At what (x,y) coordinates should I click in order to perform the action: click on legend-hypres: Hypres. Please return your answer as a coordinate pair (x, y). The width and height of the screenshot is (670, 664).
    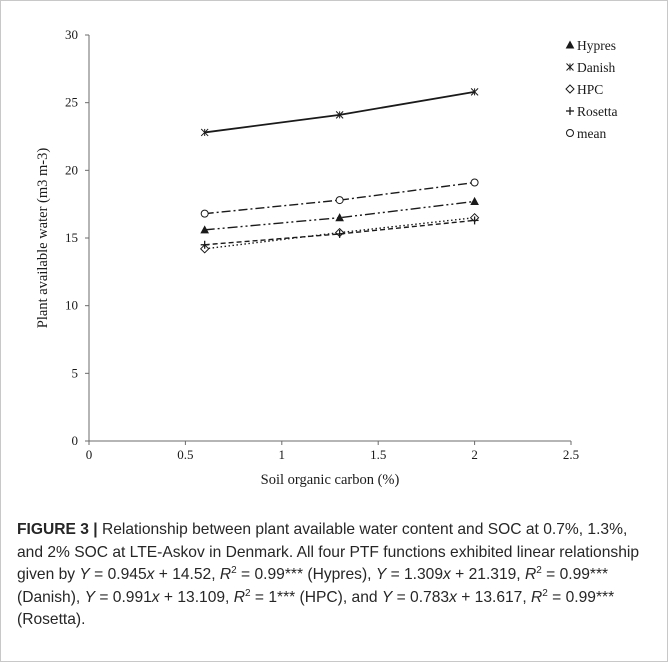
    Looking at the image, I should click on (590, 45).